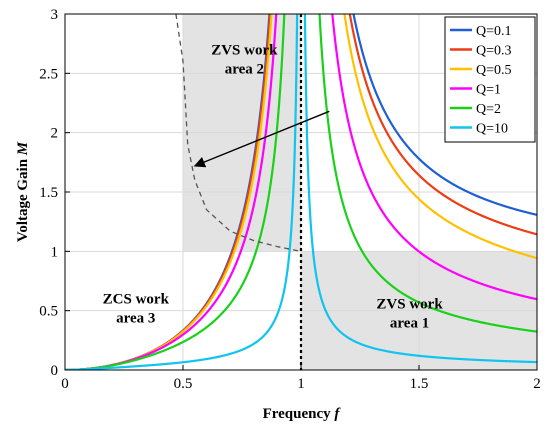 This screenshot has width=550, height=433. What do you see at coordinates (136, 300) in the screenshot?
I see `area-label-2-line-1: ZCS work` at bounding box center [136, 300].